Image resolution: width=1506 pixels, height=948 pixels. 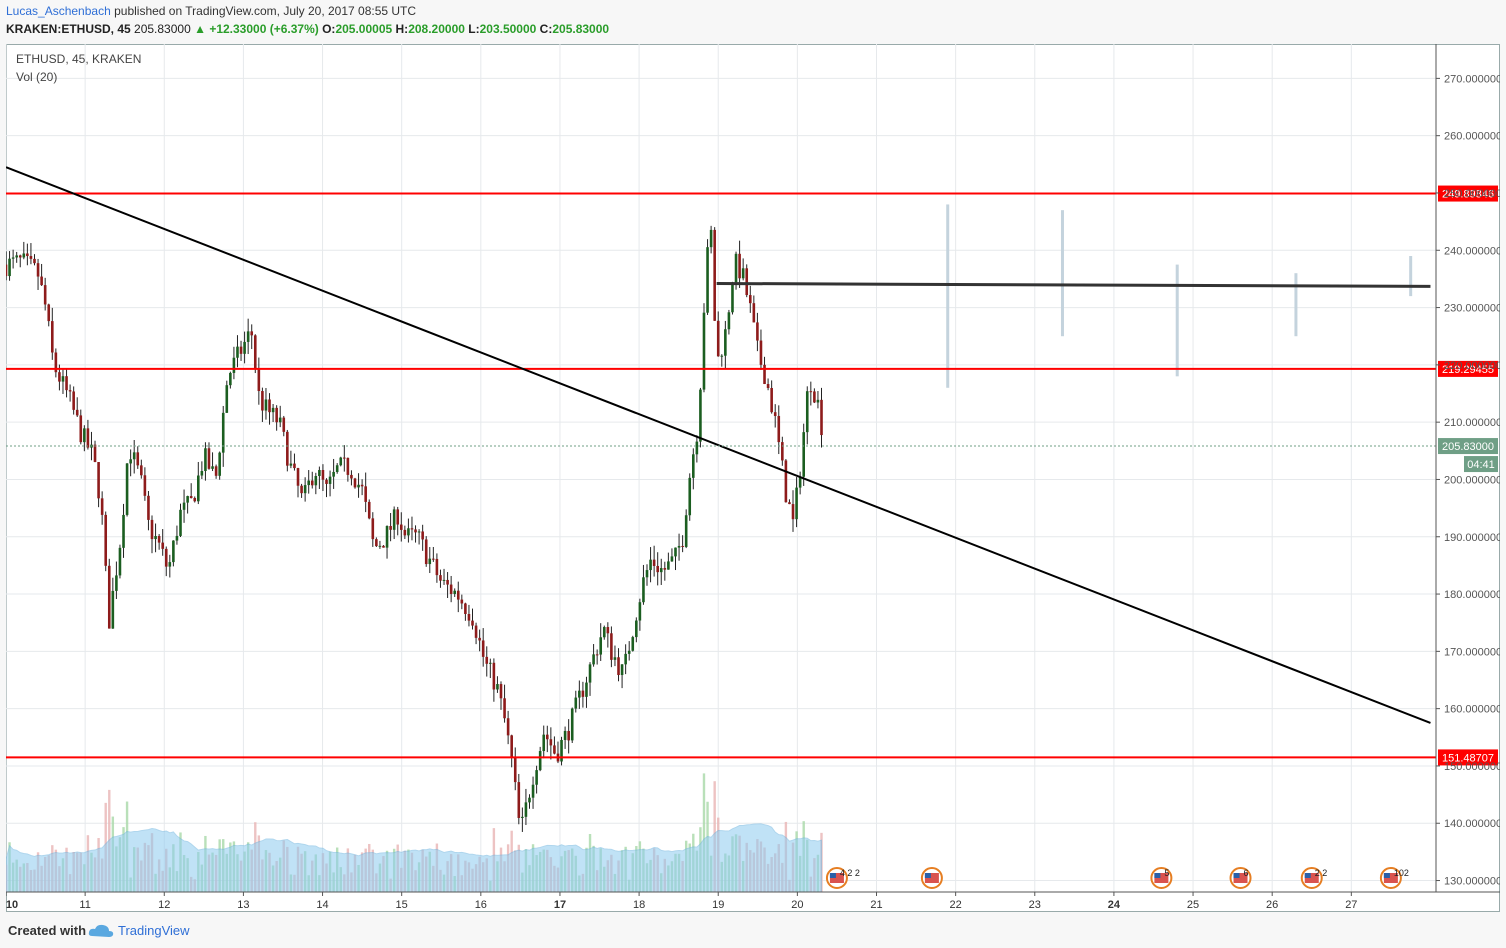 What do you see at coordinates (508, 29) in the screenshot?
I see `low-value: 203.50000` at bounding box center [508, 29].